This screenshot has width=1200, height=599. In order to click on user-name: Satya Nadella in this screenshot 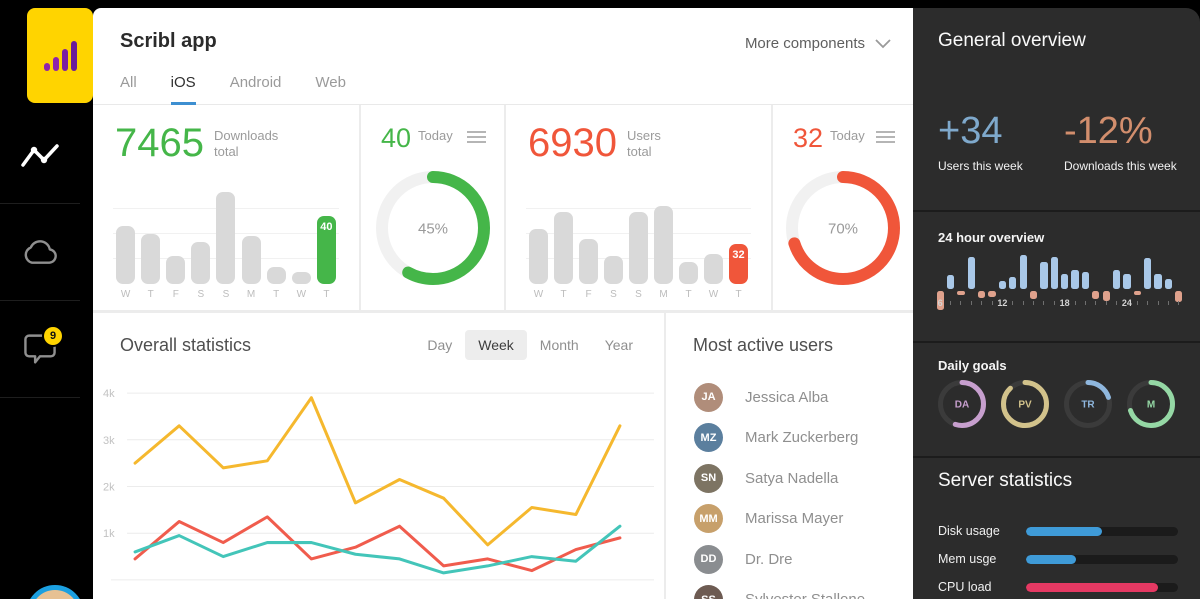, I will do `click(792, 478)`.